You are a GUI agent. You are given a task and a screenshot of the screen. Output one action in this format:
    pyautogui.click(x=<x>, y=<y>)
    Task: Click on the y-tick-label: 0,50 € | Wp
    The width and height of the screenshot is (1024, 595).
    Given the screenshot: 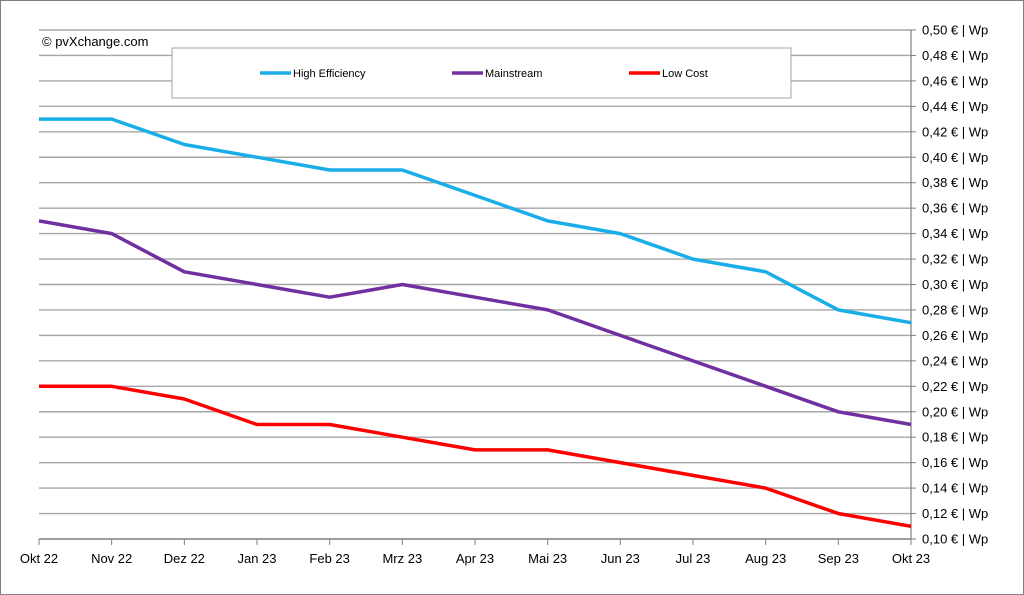 What is the action you would take?
    pyautogui.click(x=955, y=30)
    